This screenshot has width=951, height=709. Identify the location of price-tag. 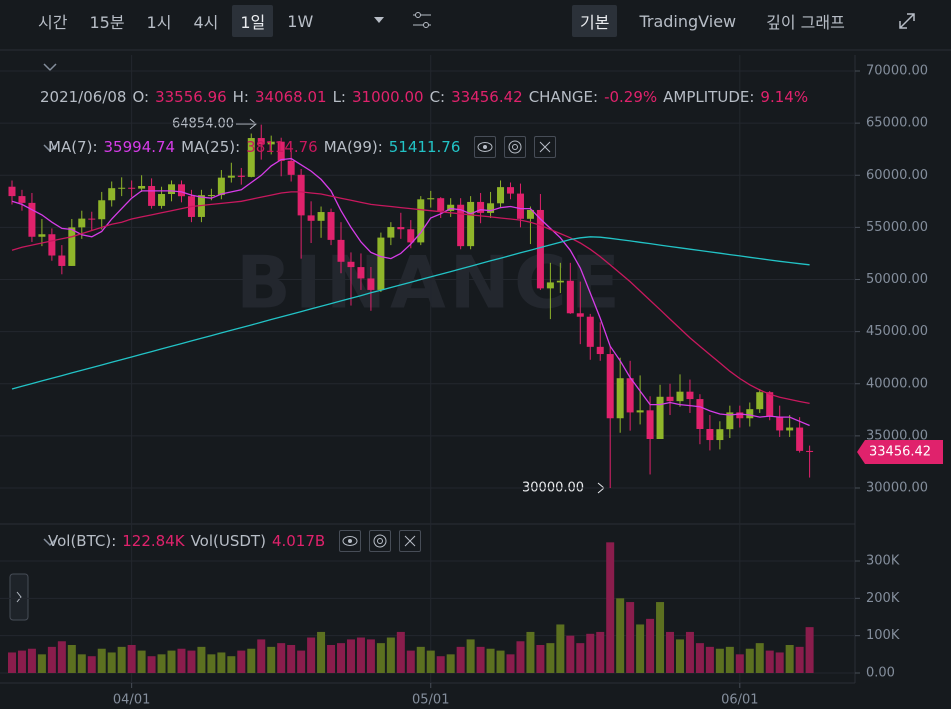
(900, 451).